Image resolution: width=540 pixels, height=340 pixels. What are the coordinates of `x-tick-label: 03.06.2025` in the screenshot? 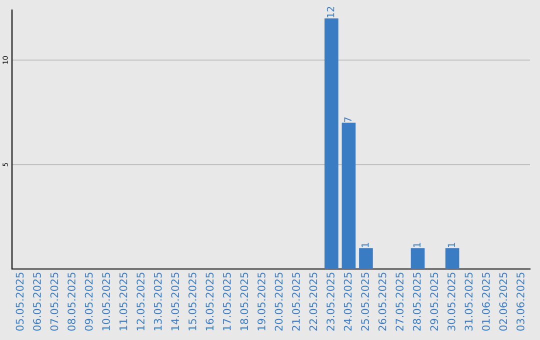 It's located at (520, 301).